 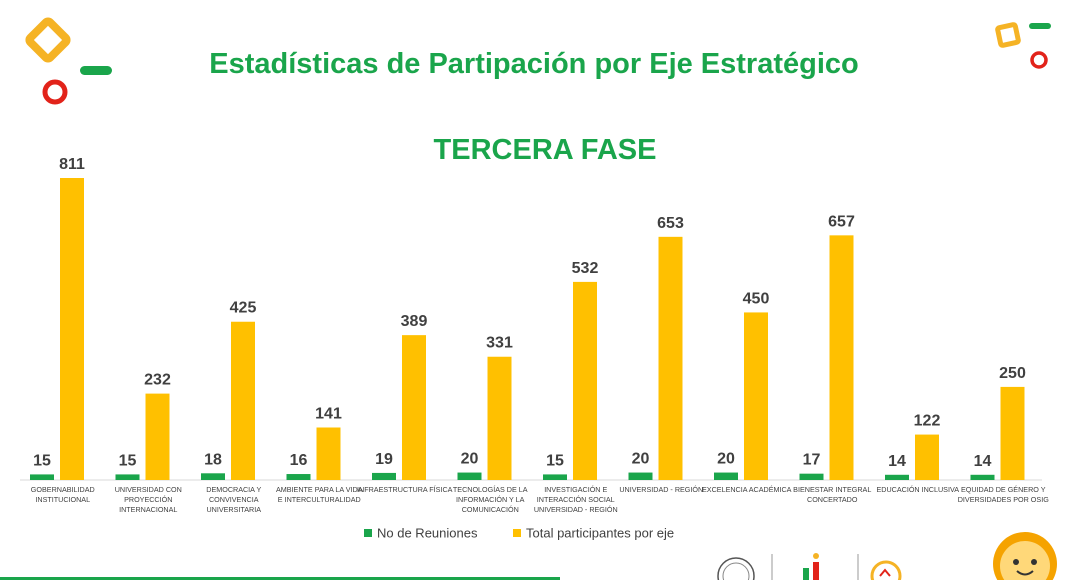 I want to click on footer-logos-icon, so click(x=809, y=566).